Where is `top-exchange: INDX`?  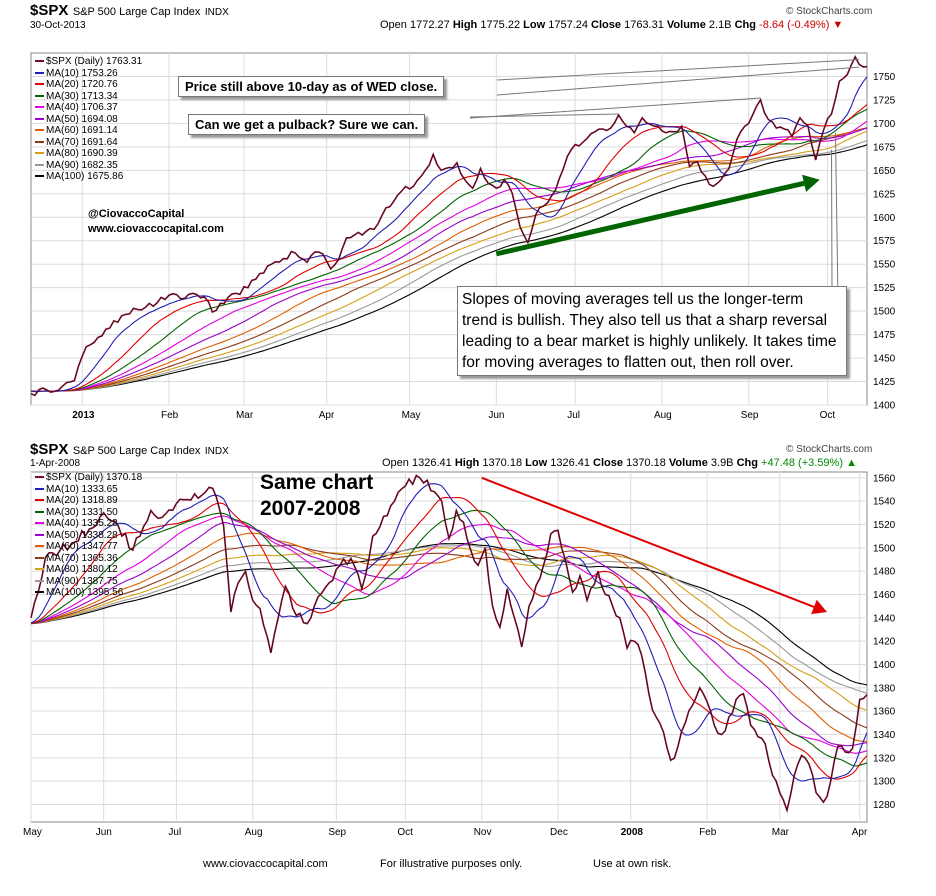 top-exchange: INDX is located at coordinates (216, 12).